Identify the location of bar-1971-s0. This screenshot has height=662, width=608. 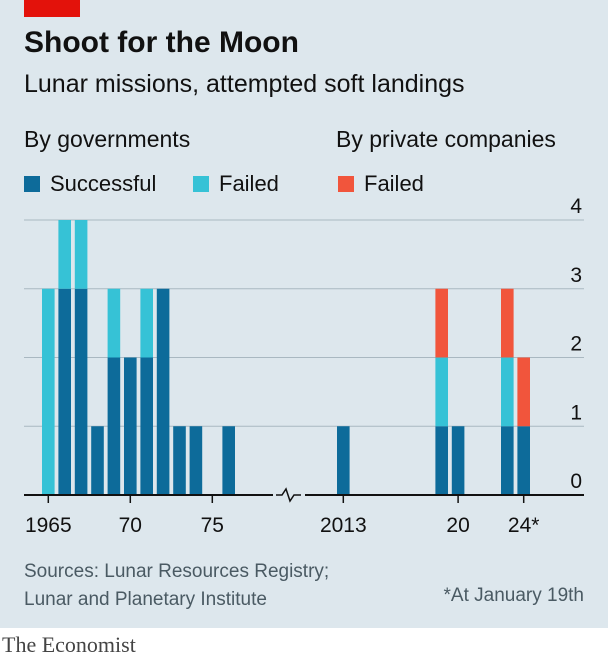
(146, 426).